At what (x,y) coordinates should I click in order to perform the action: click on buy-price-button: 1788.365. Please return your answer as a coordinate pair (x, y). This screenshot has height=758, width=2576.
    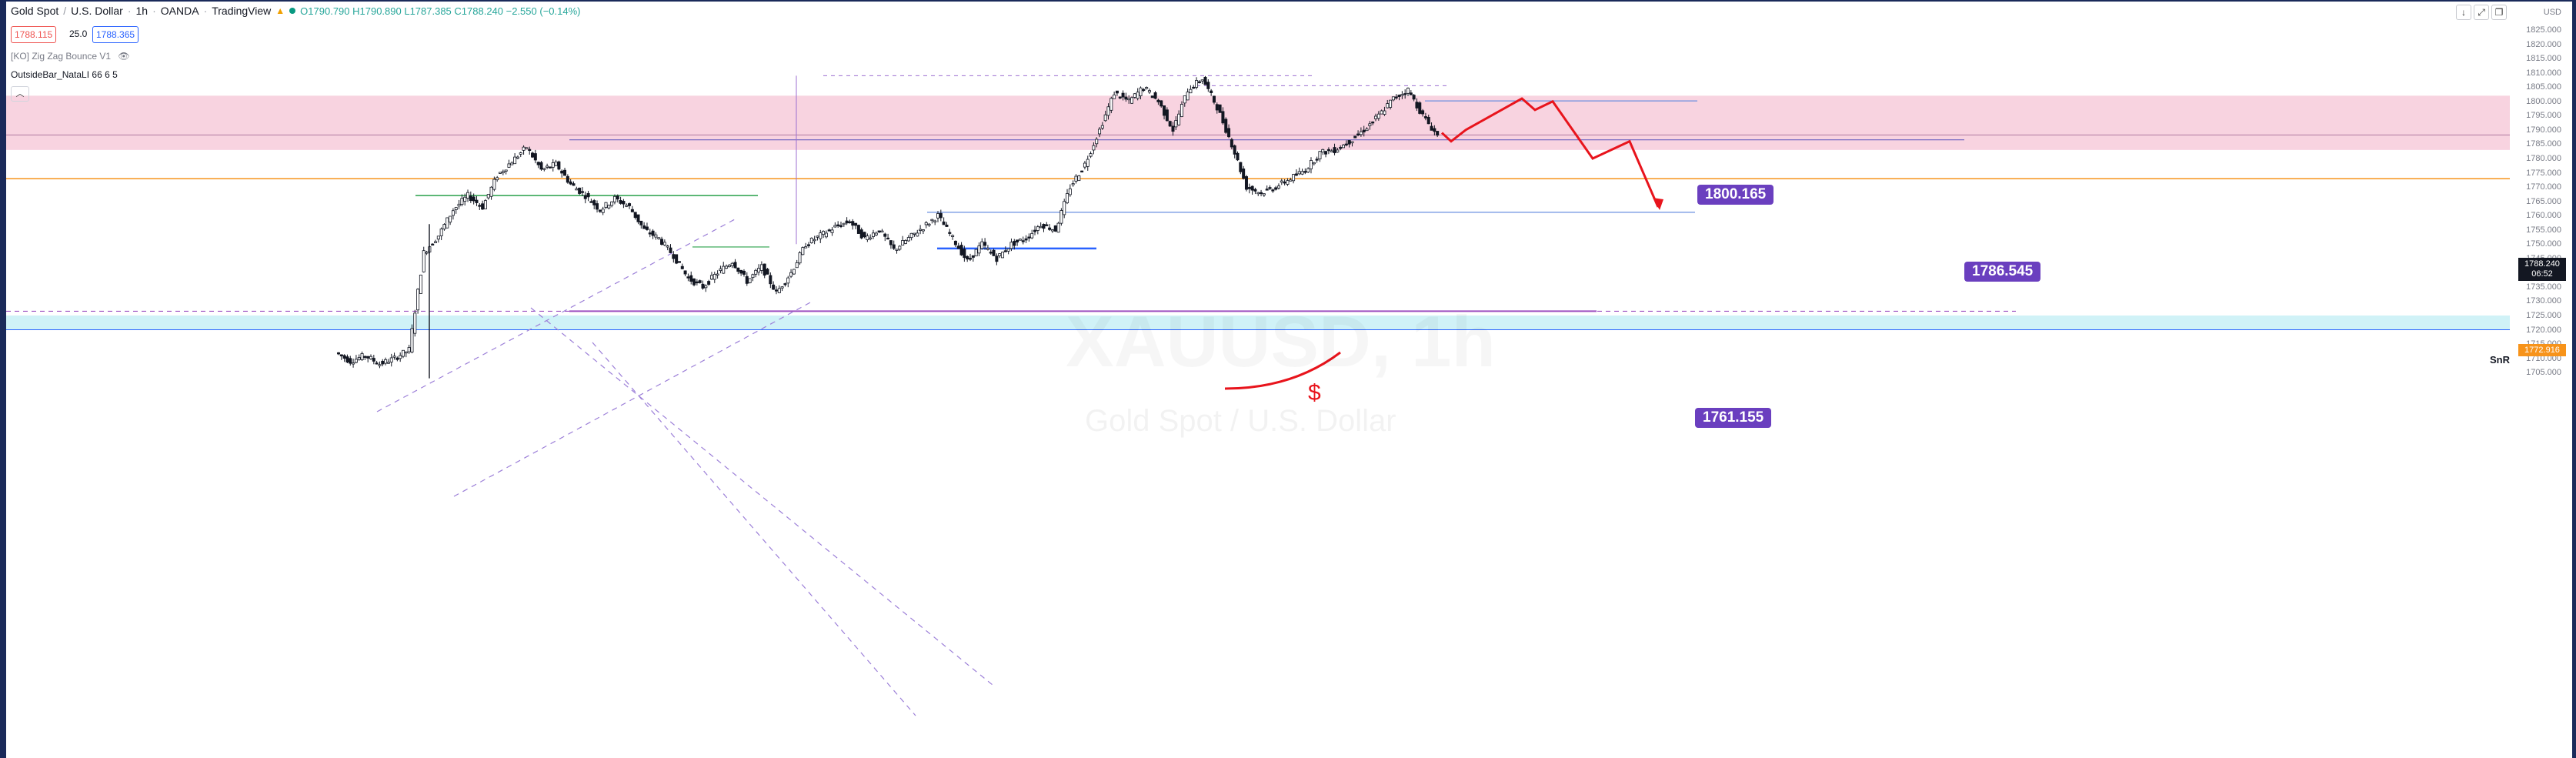
    Looking at the image, I should click on (116, 34).